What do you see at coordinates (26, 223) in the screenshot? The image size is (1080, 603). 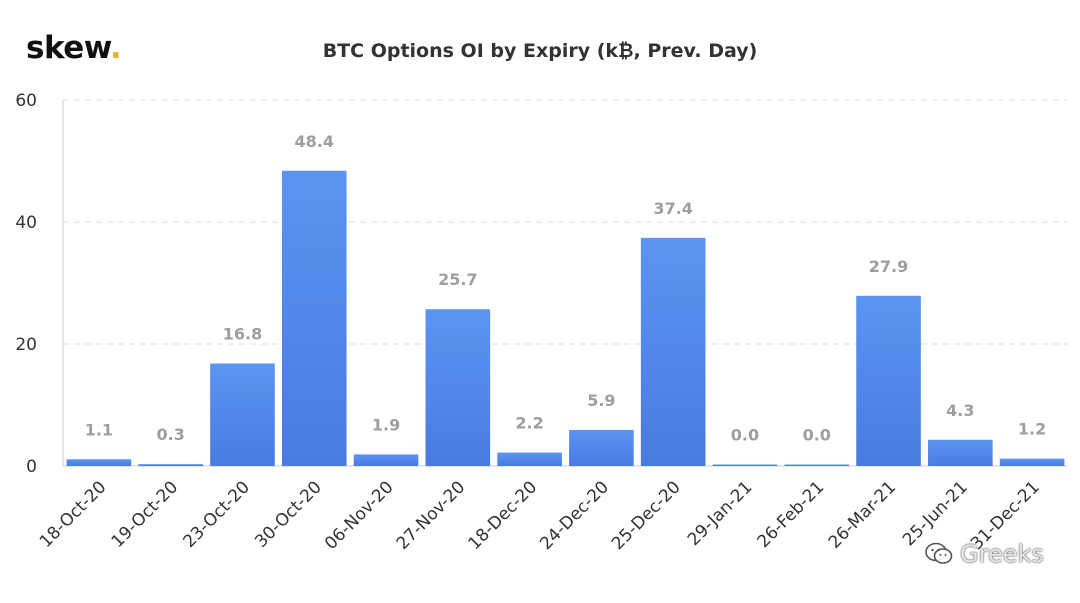 I see `y-tick-label: 40` at bounding box center [26, 223].